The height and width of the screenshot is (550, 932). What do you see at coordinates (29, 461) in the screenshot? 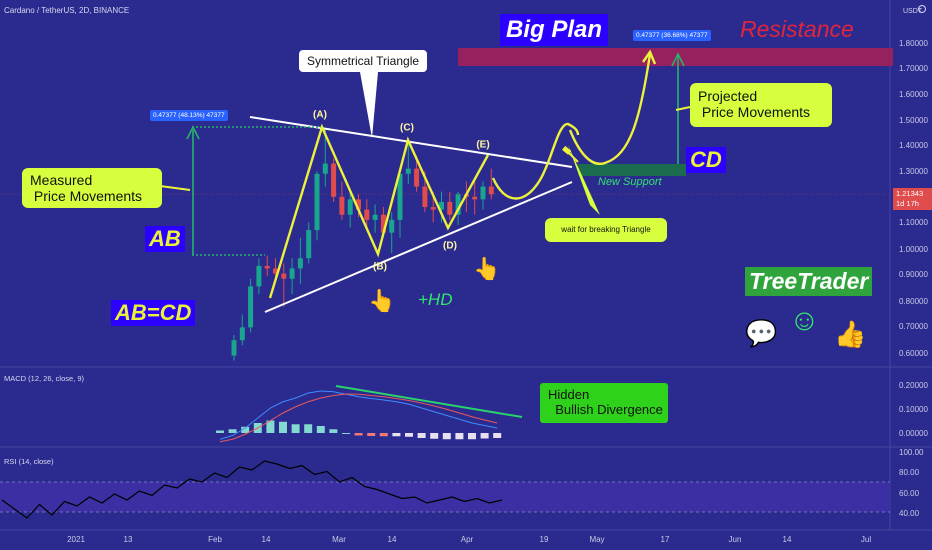
I see `rsi-label: RSI (14, close)` at bounding box center [29, 461].